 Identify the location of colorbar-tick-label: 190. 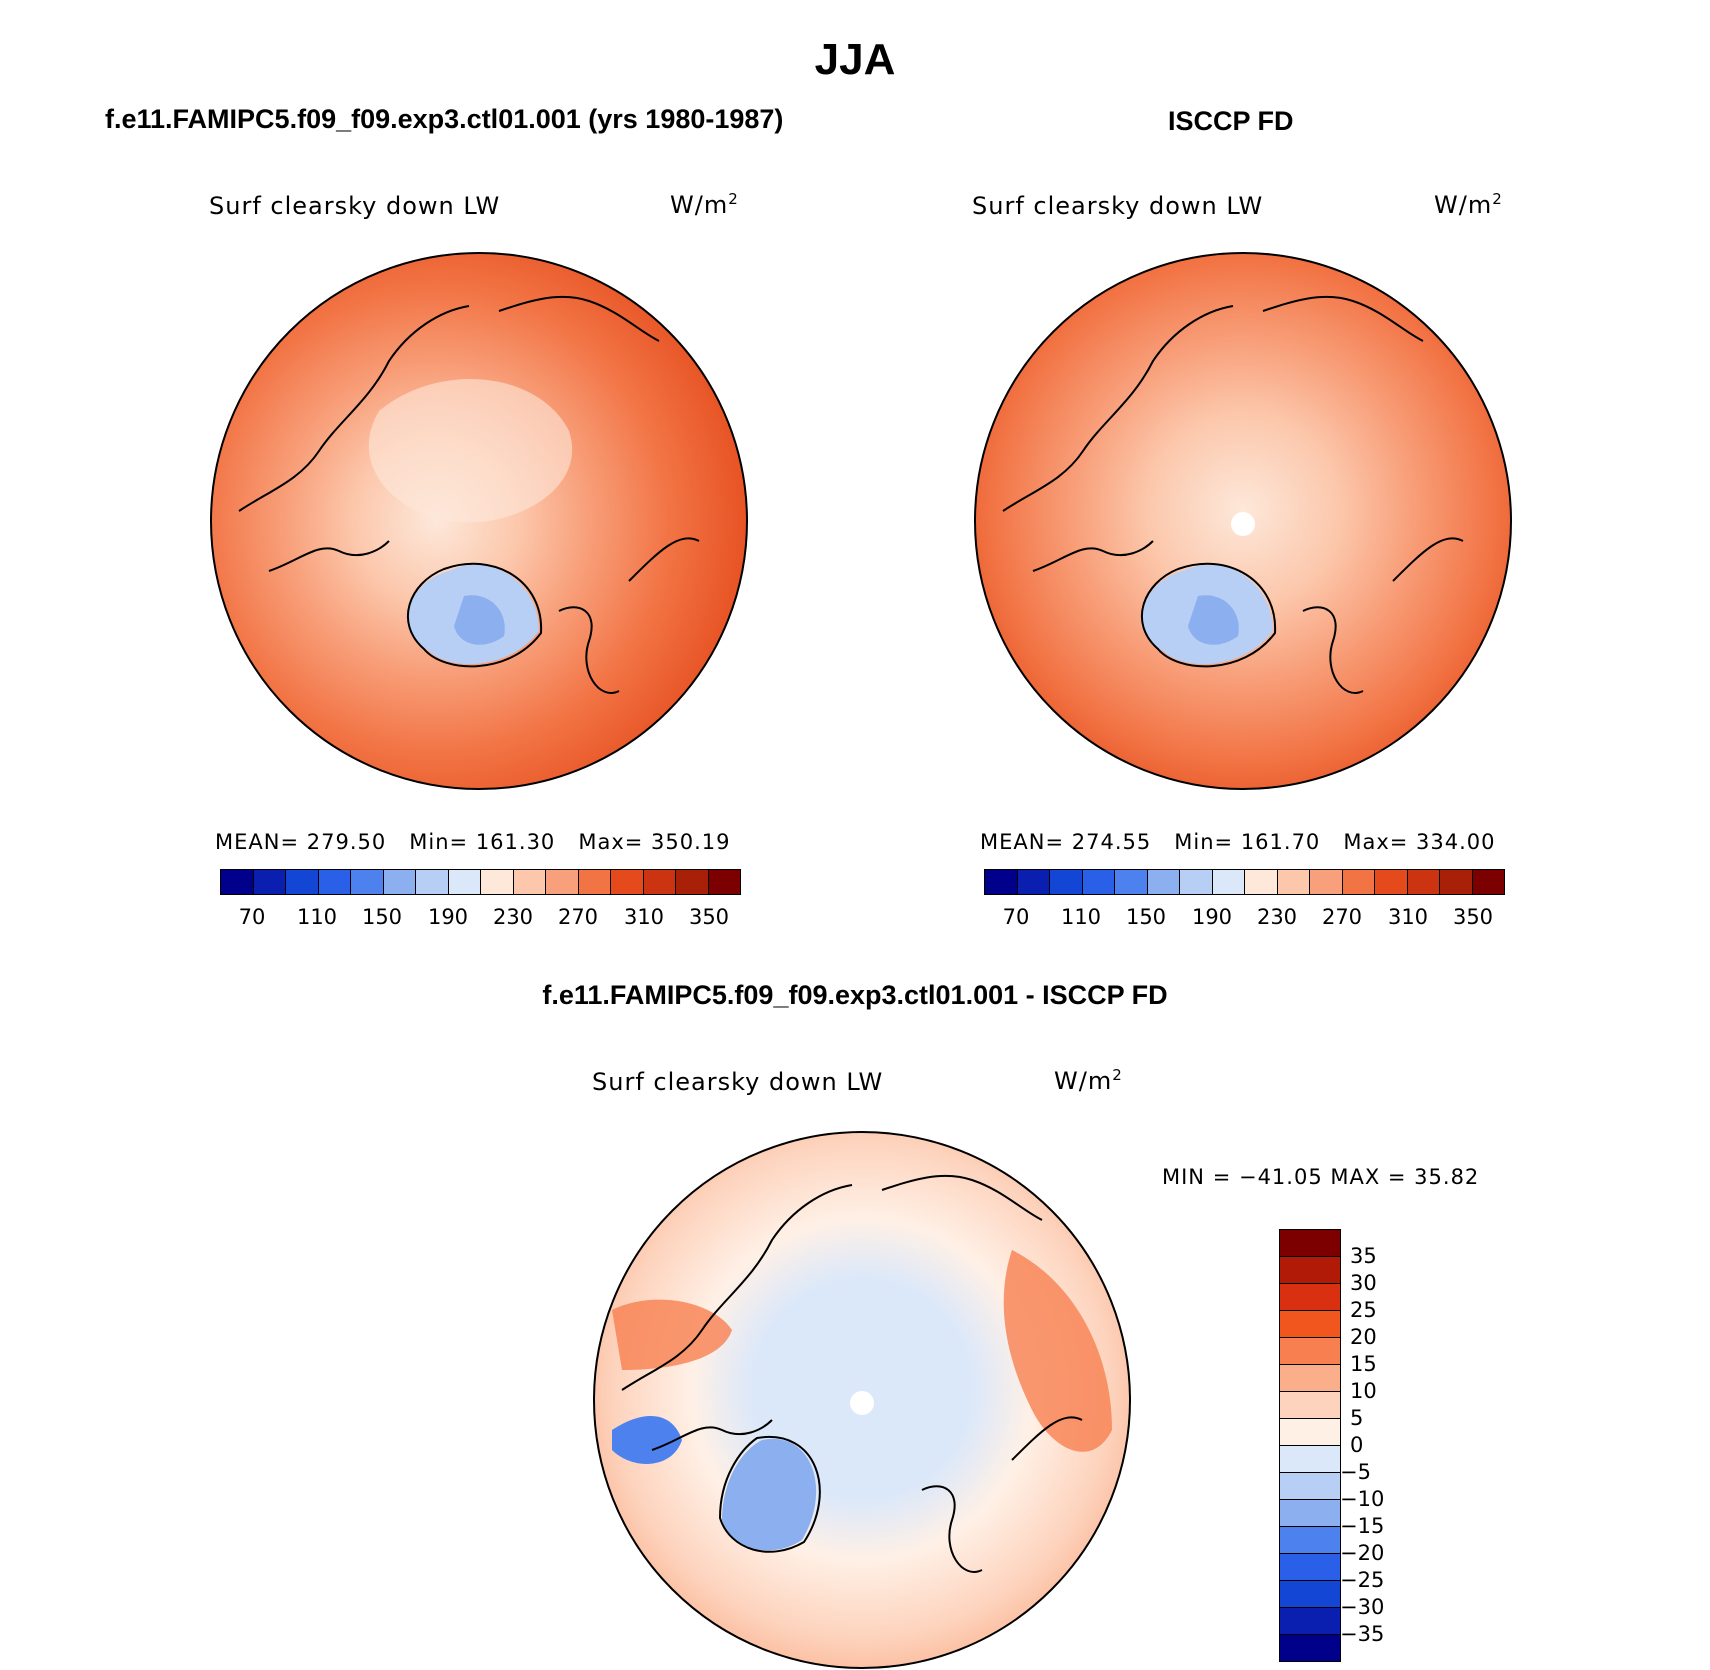
(1212, 917).